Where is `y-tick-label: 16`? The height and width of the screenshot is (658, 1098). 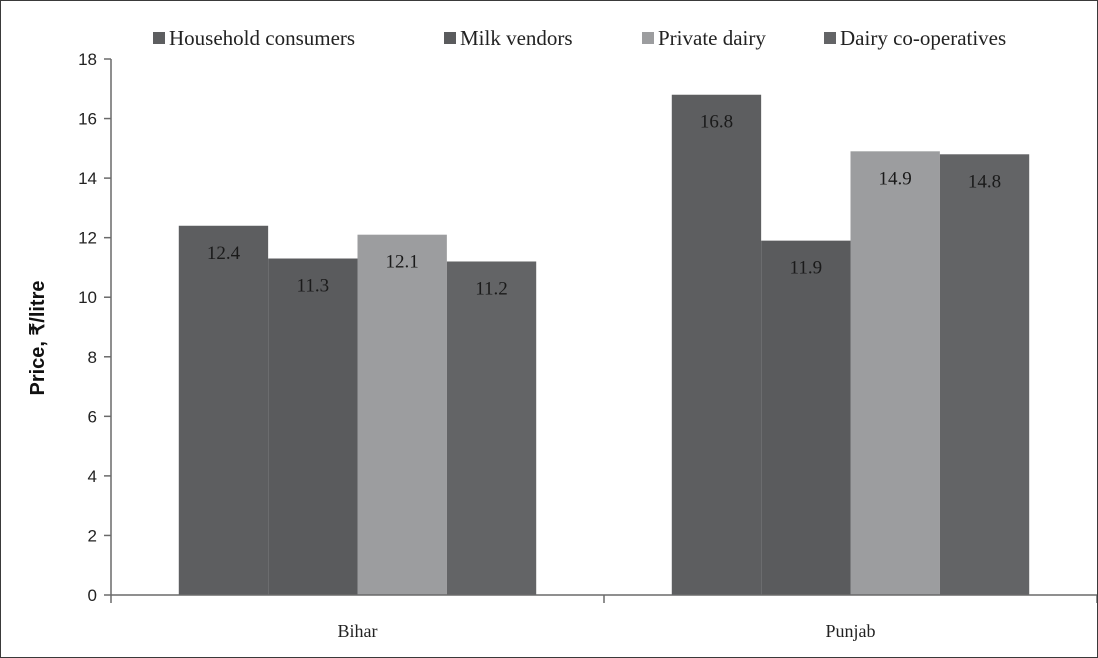 y-tick-label: 16 is located at coordinates (87, 119).